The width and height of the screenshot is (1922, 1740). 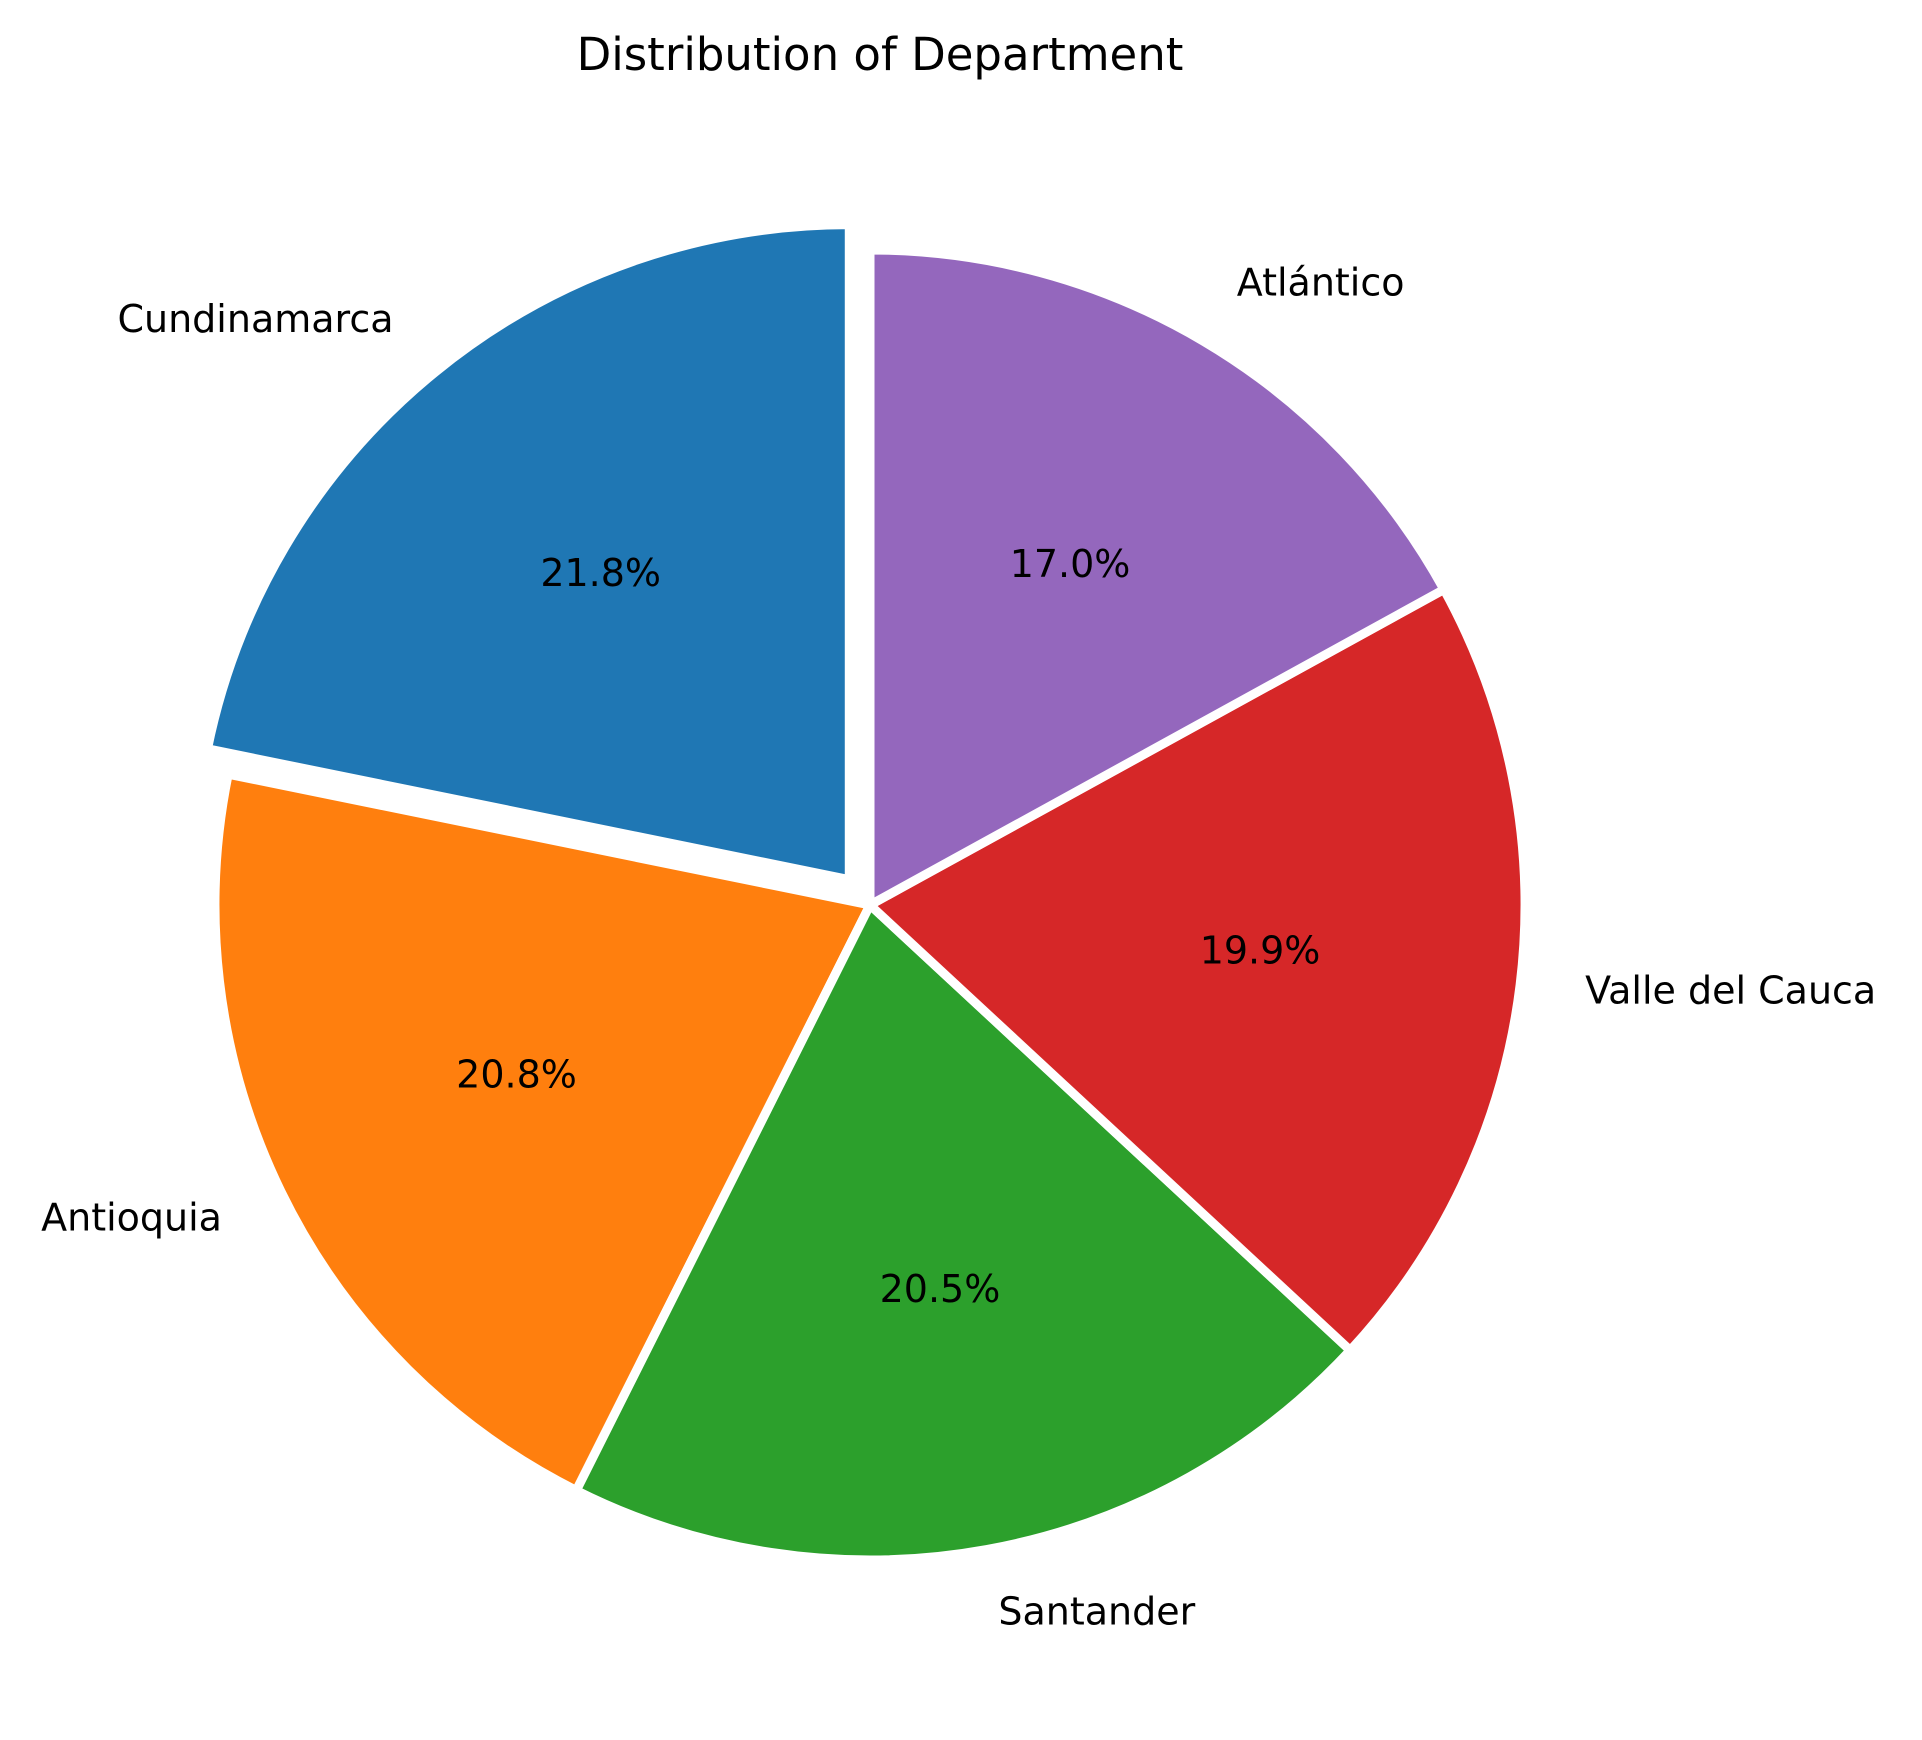 What do you see at coordinates (516, 1074) in the screenshot?
I see `slice-percent-antioquia: 20.8%` at bounding box center [516, 1074].